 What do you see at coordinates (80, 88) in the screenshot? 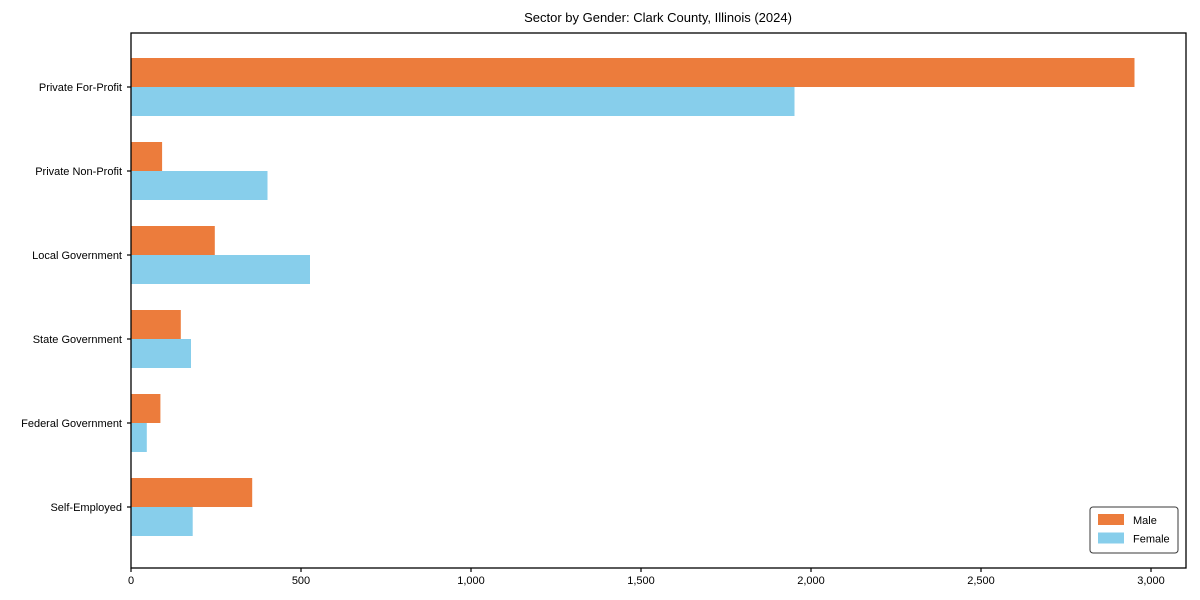
I see `y-tick-label-private-for-profit: Private For-Profit` at bounding box center [80, 88].